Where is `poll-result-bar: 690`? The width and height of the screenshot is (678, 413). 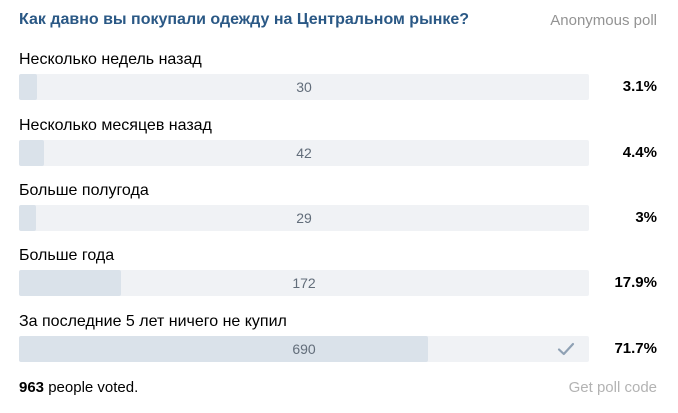
poll-result-bar: 690 is located at coordinates (304, 349).